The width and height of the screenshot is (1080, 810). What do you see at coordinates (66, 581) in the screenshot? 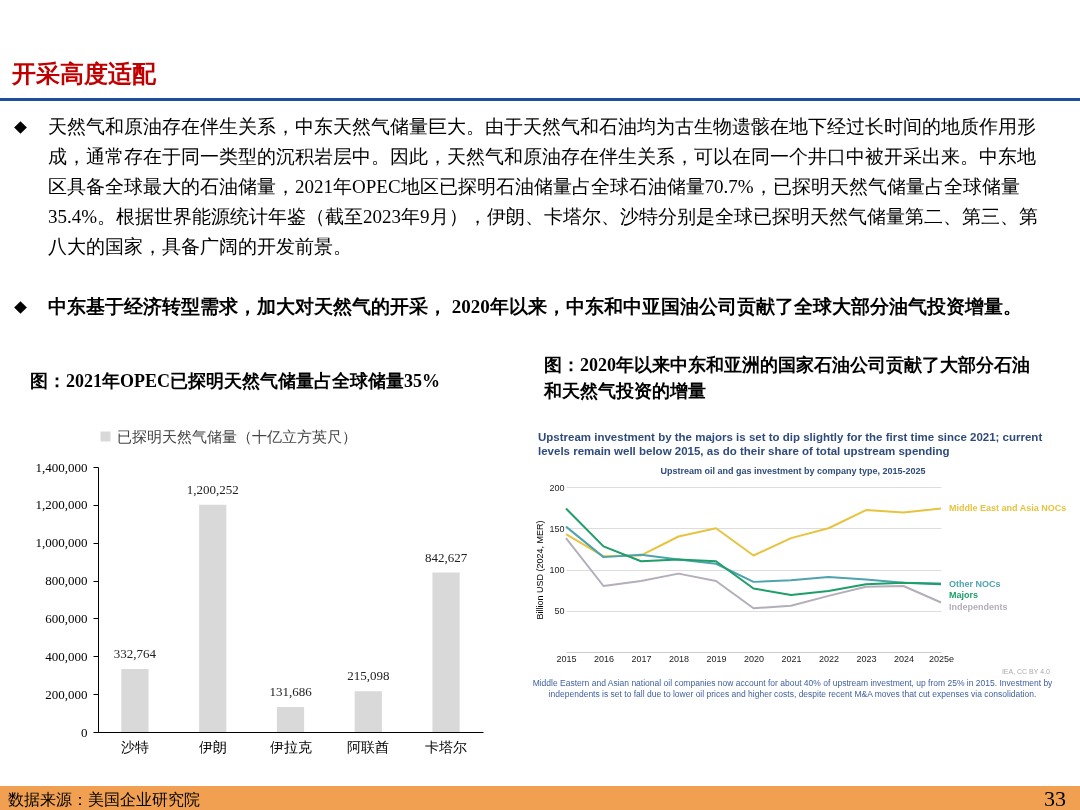
I see `y-tick-label: 800,000` at bounding box center [66, 581].